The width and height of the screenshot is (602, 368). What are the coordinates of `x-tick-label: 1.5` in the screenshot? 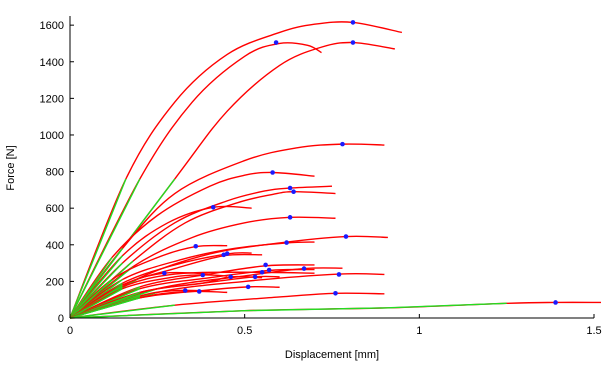 It's located at (593, 331).